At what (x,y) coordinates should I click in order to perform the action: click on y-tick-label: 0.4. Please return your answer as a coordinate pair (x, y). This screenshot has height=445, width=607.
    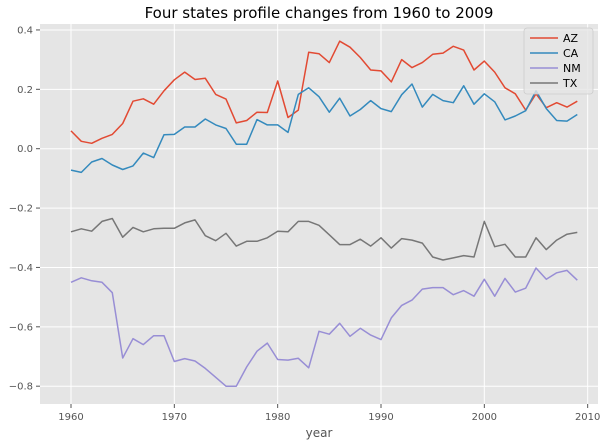
    Looking at the image, I should click on (25, 30).